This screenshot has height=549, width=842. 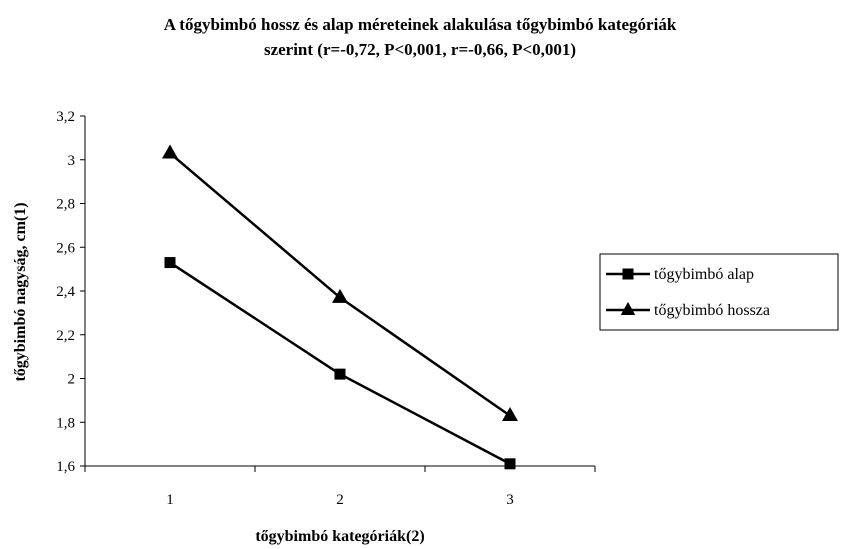 I want to click on x-tick-label: 3, so click(x=510, y=500).